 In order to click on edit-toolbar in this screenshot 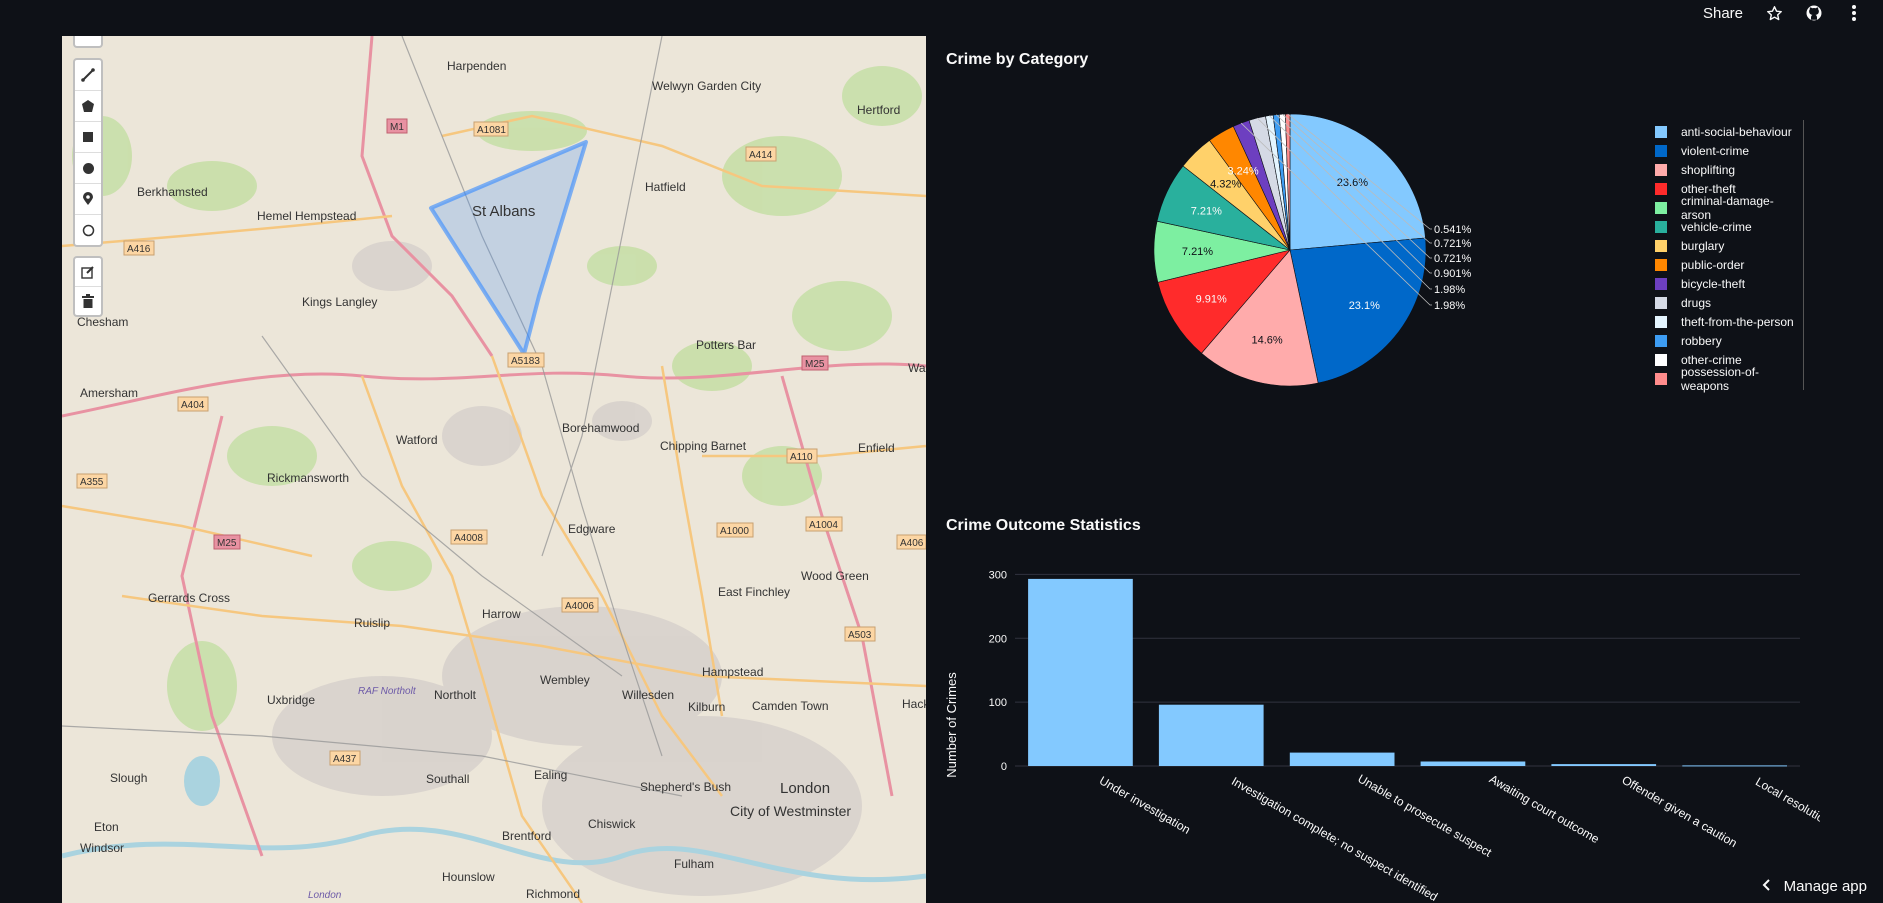, I will do `click(88, 286)`.